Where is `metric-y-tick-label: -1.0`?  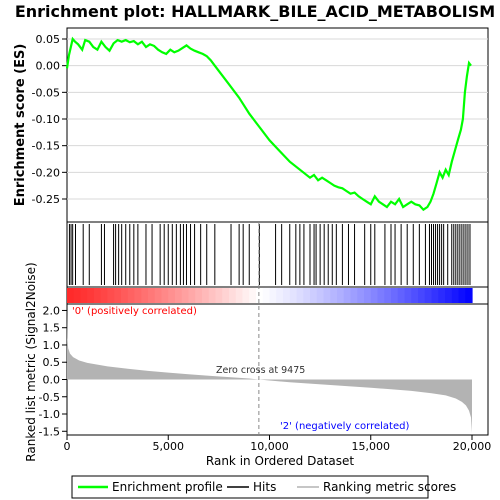
metric-y-tick-label: -1.0 is located at coordinates (49, 414).